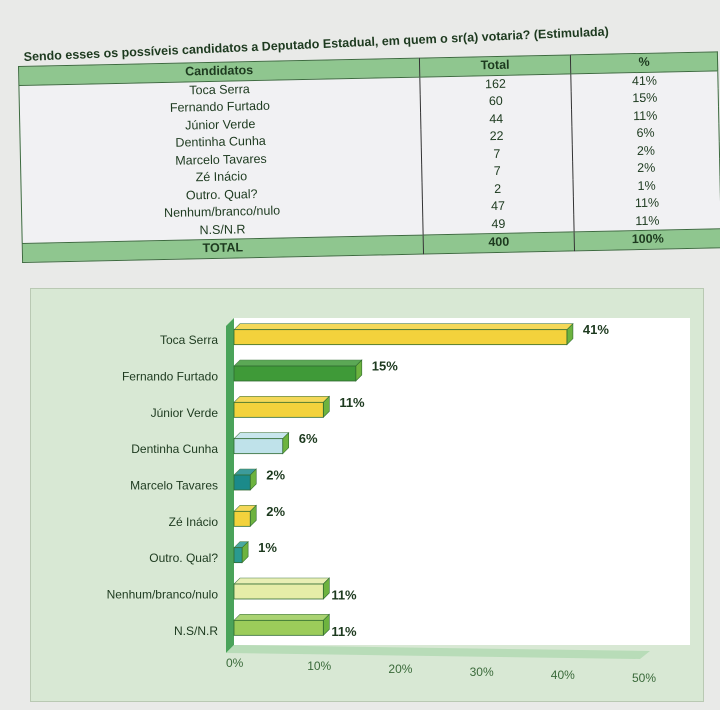  Describe the element at coordinates (196, 631) in the screenshot. I see `category-label: N.S/N.R` at that location.